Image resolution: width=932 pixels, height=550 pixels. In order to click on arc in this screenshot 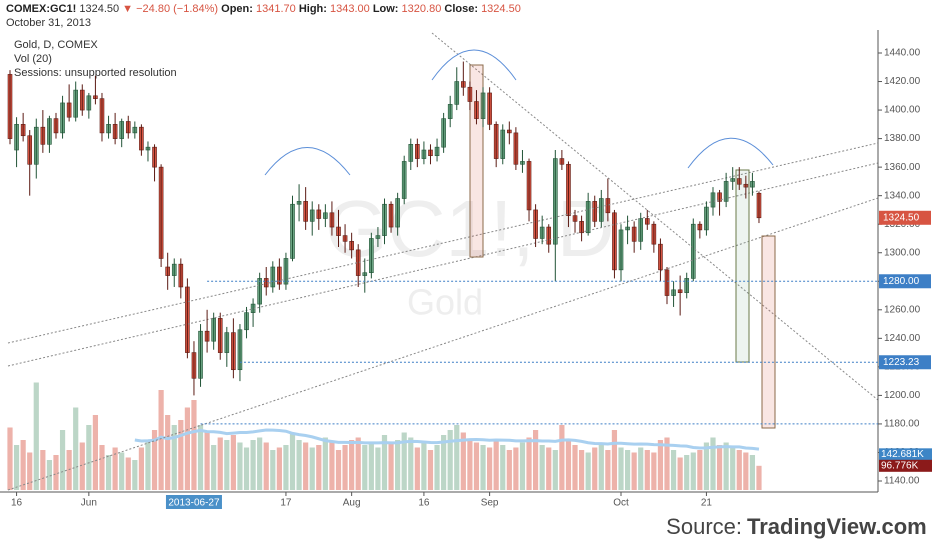, I will do `click(730, 153)`.